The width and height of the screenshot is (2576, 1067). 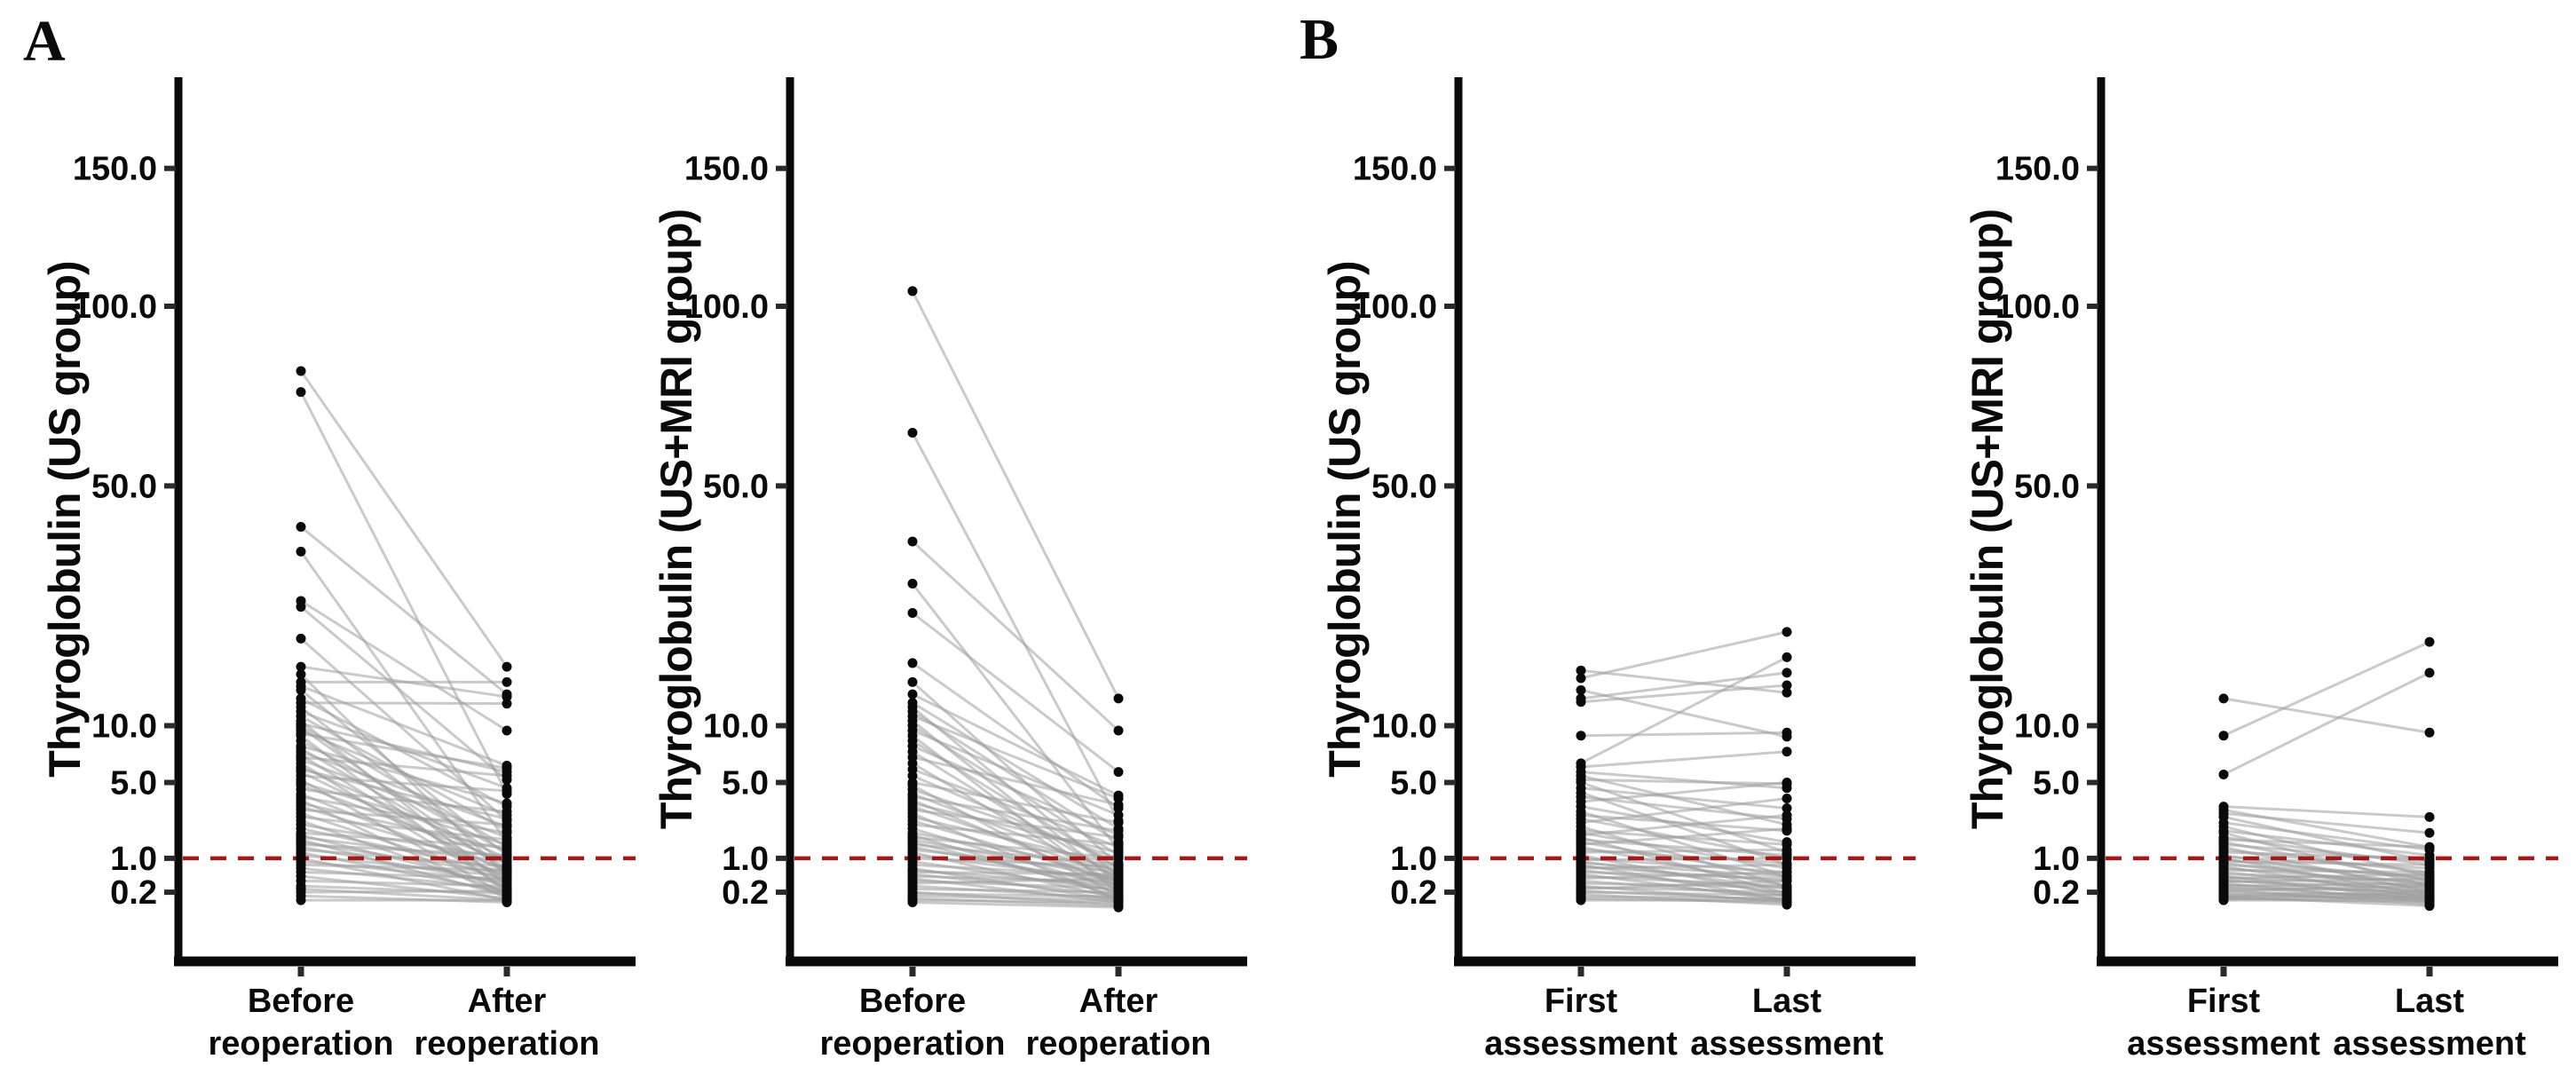 What do you see at coordinates (1118, 1044) in the screenshot?
I see `x-tick-label-line2: reoperation` at bounding box center [1118, 1044].